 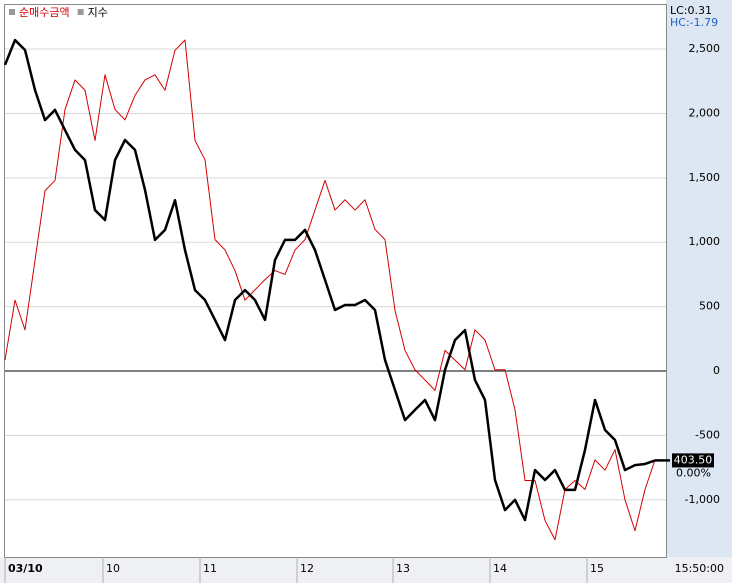 I want to click on x-tick-label: 10, so click(x=113, y=568).